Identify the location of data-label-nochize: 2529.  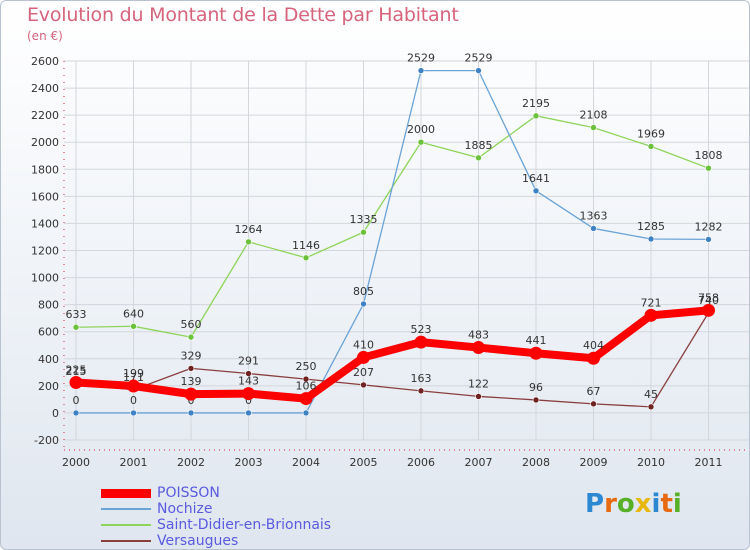
(421, 58).